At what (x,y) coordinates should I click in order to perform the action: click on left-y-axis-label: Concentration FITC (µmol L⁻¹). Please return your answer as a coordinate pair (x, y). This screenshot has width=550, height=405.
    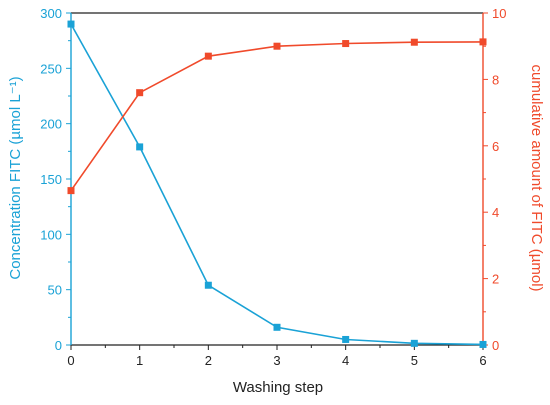
    Looking at the image, I should click on (15, 177).